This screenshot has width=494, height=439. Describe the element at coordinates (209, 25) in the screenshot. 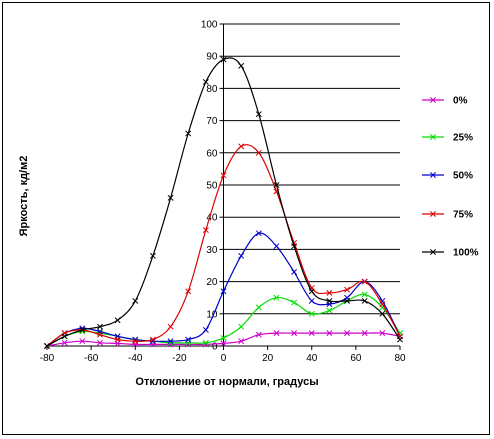

I see `y-tick-label: 100` at that location.